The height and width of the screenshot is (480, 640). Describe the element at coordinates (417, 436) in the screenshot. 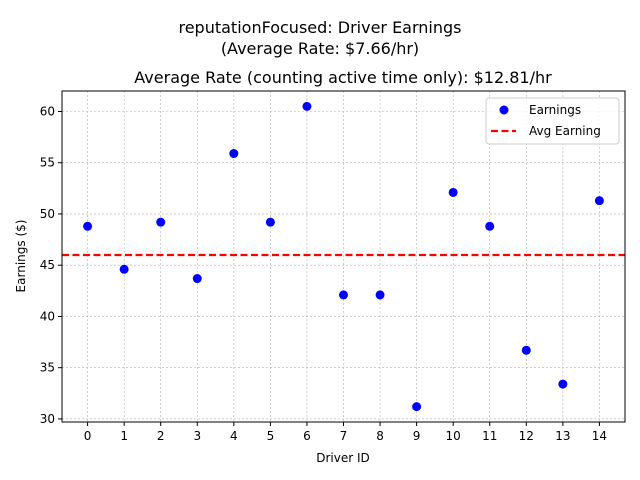

I see `x-tick-label: 9` at that location.